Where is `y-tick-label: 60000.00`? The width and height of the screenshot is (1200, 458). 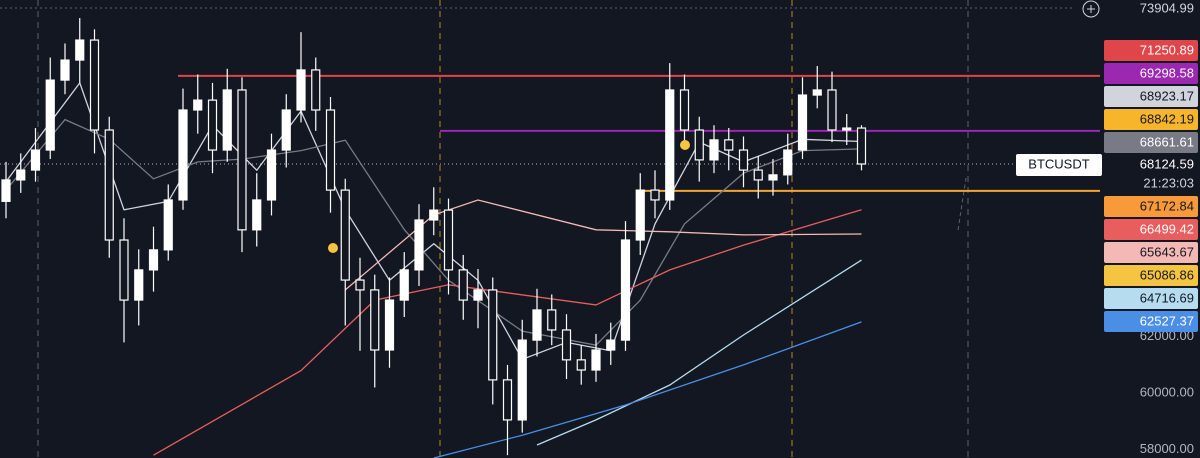
y-tick-label: 60000.00 is located at coordinates (1167, 392).